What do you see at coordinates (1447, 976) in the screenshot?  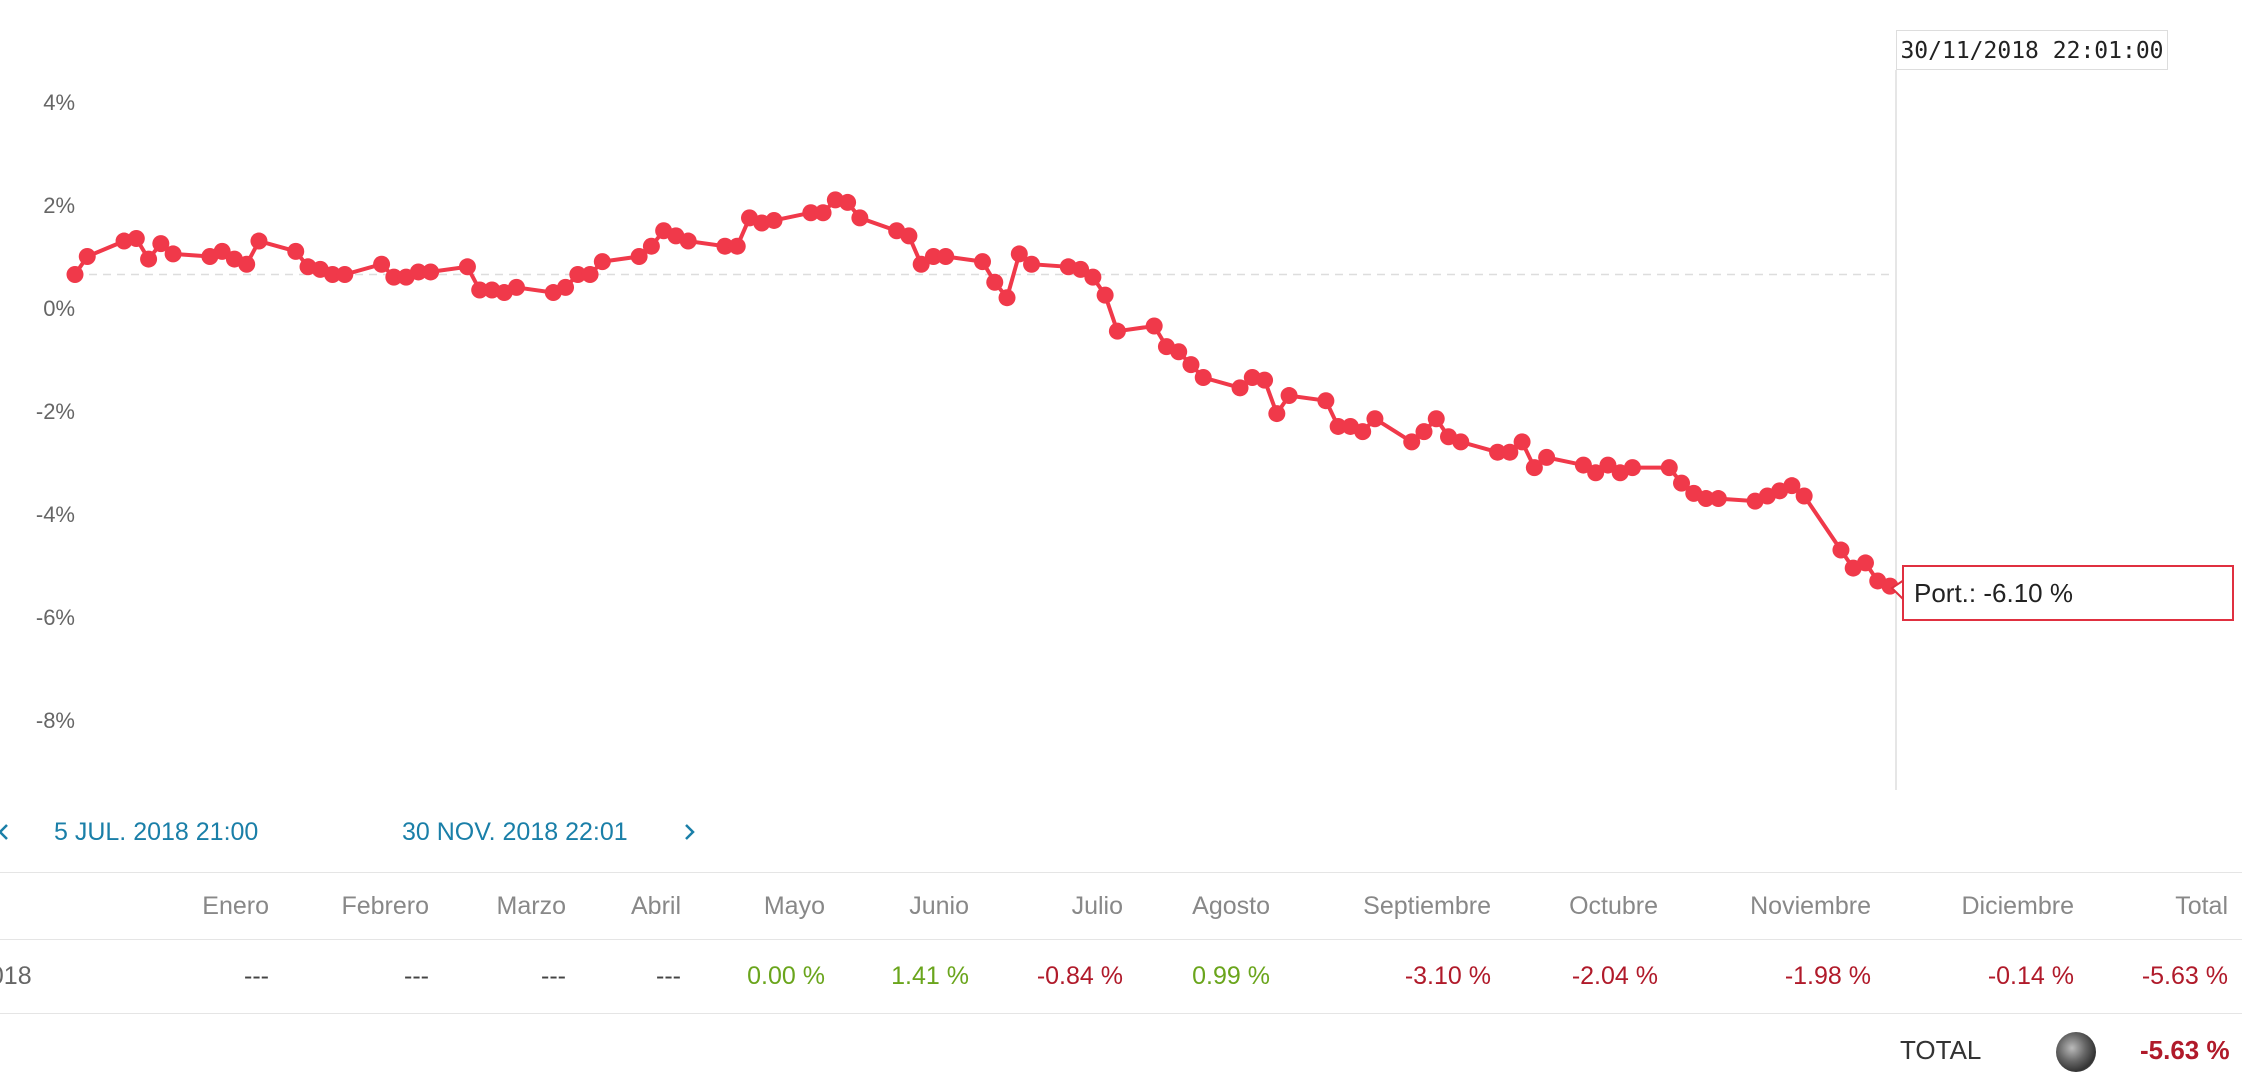 I see `value-septiembre: -3.10 %` at bounding box center [1447, 976].